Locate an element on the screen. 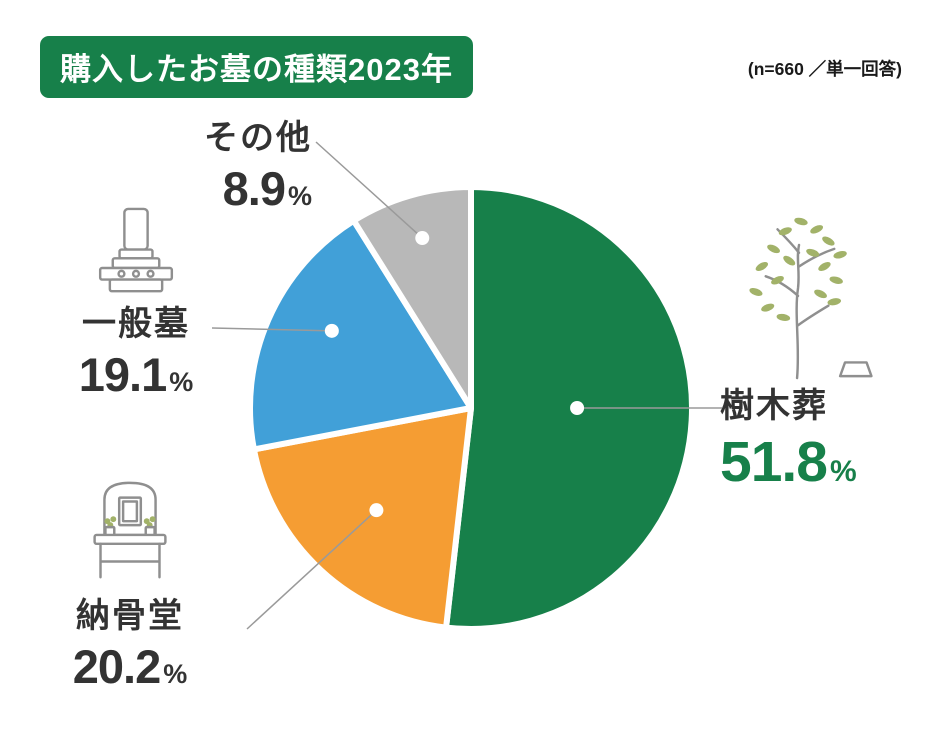  slice-percent-columbarium: 20.2% is located at coordinates (130, 667).